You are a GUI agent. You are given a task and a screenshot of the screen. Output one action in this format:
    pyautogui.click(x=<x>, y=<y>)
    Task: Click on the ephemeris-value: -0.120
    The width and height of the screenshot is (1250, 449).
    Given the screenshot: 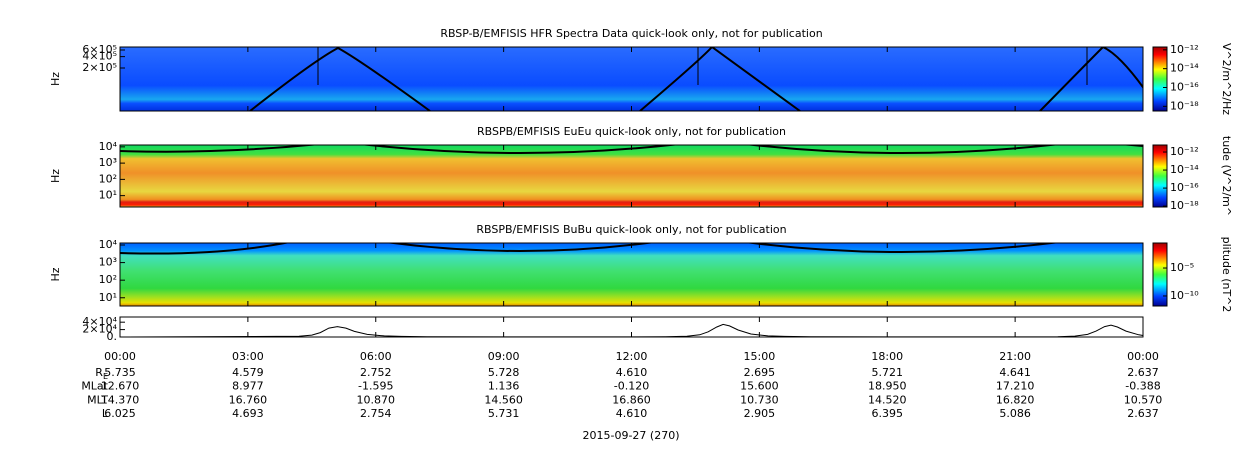 What is the action you would take?
    pyautogui.click(x=631, y=386)
    